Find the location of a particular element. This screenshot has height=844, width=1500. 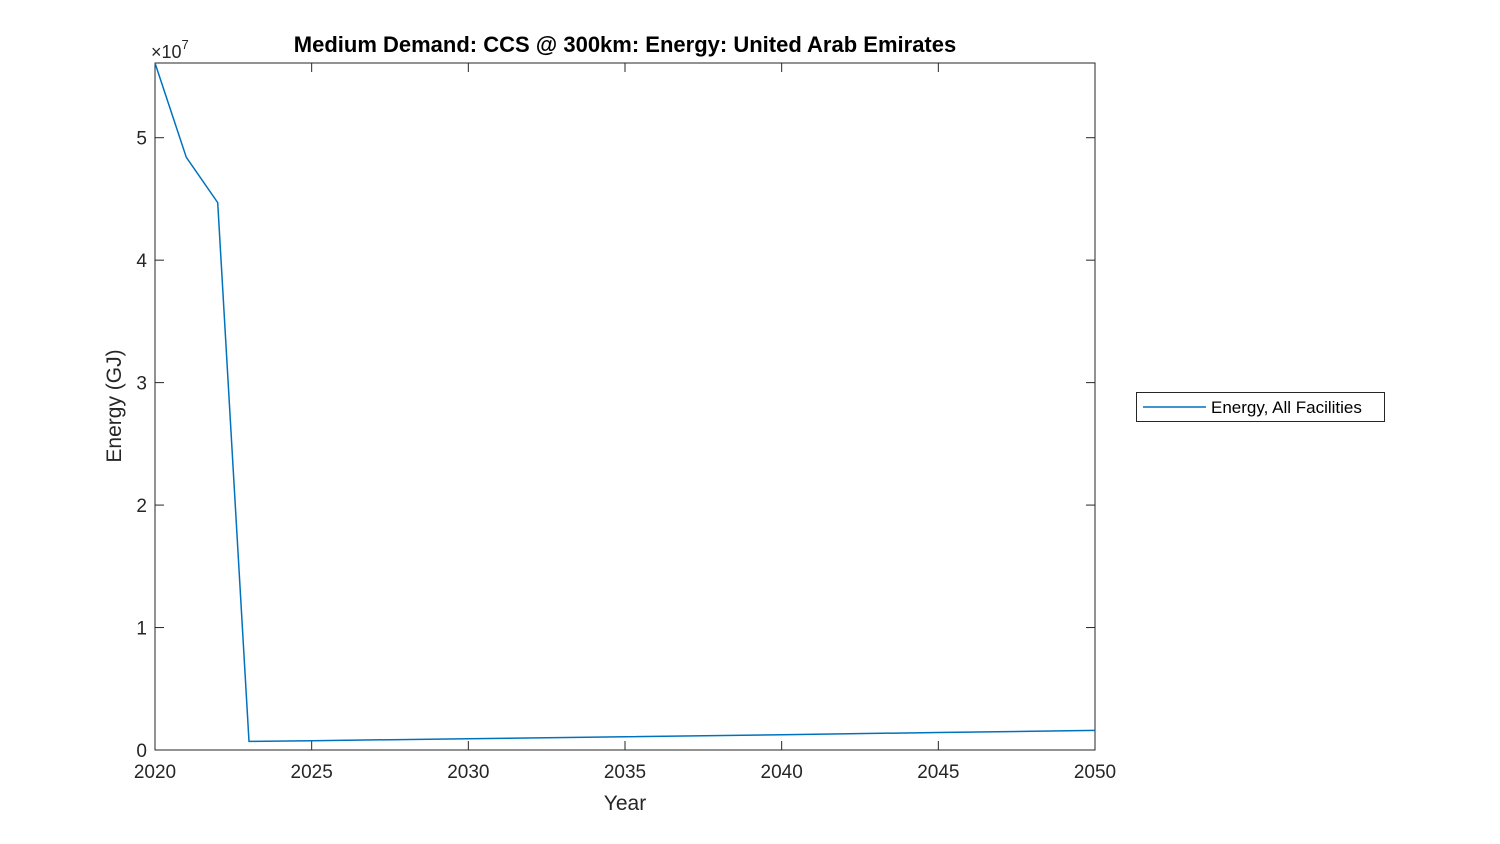

y-tick-label: 4 is located at coordinates (141, 261).